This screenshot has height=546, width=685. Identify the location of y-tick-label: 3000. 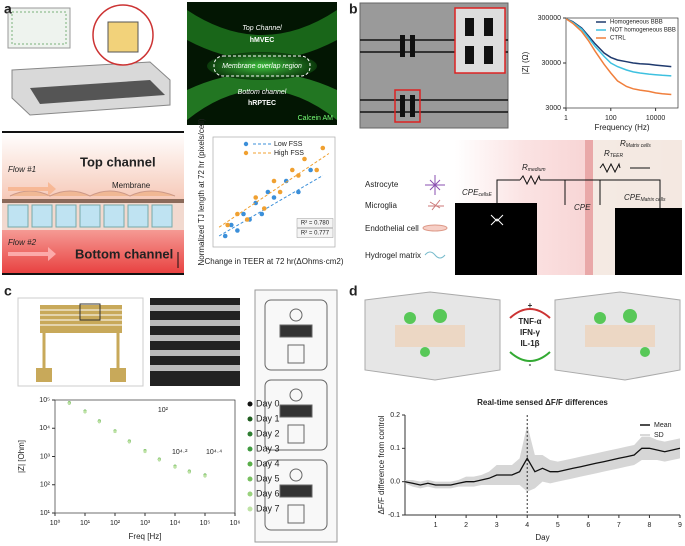
(553, 108).